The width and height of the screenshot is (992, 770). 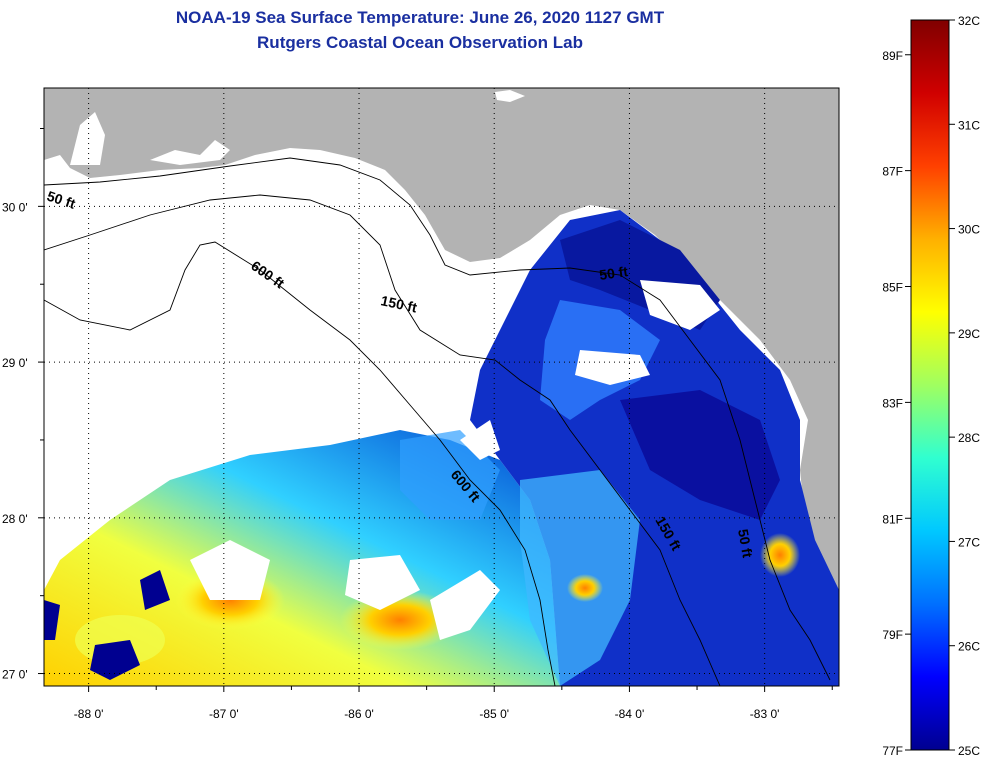 I want to click on colorbar-f-label: 87F, so click(x=892, y=172).